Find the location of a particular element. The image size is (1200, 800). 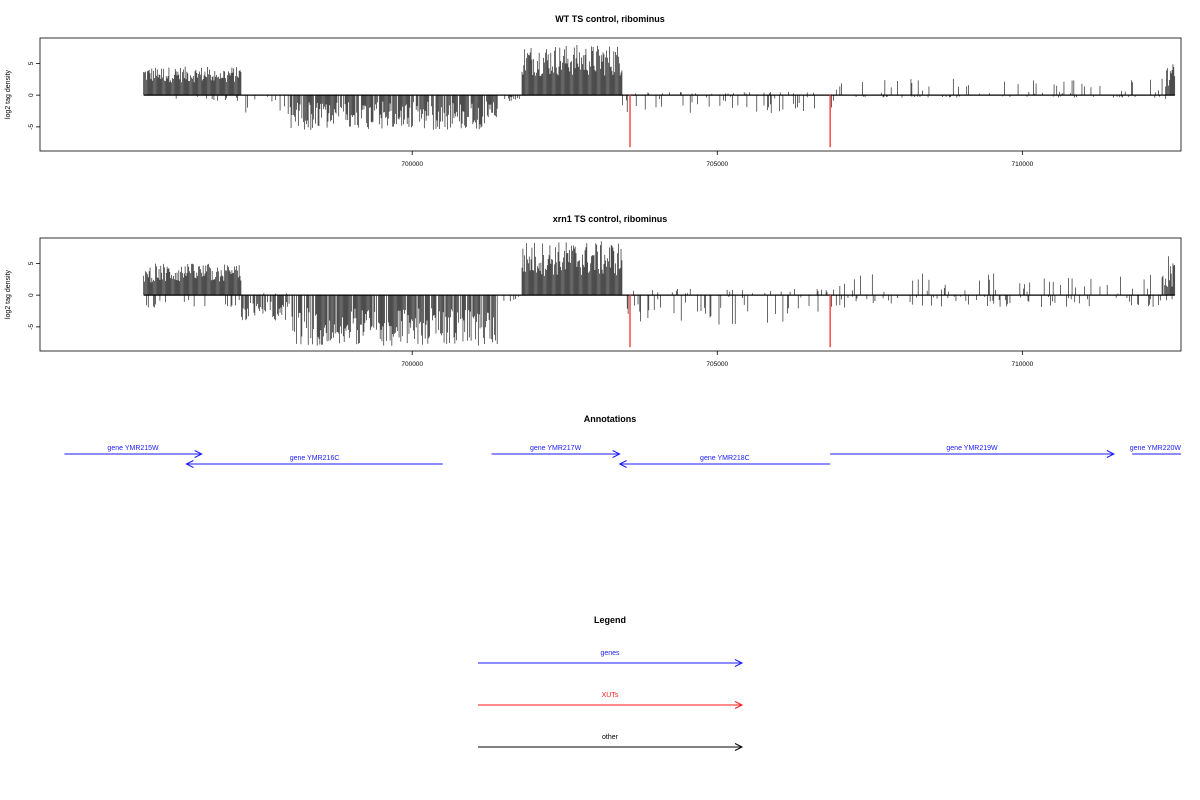

legend-label: XUTs is located at coordinates (610, 695).